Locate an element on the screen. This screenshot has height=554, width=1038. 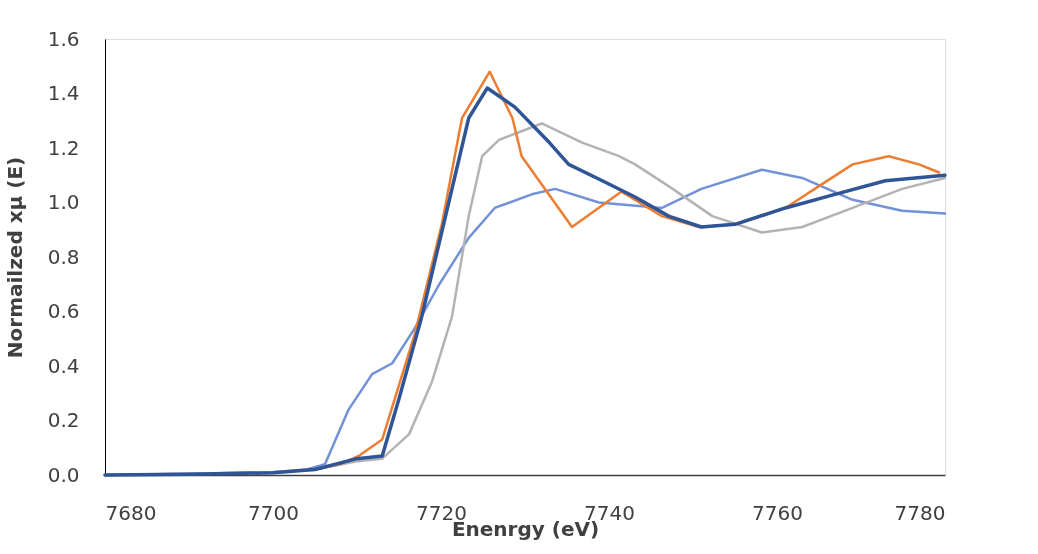
y-tick-label: 0.2 is located at coordinates (63, 420).